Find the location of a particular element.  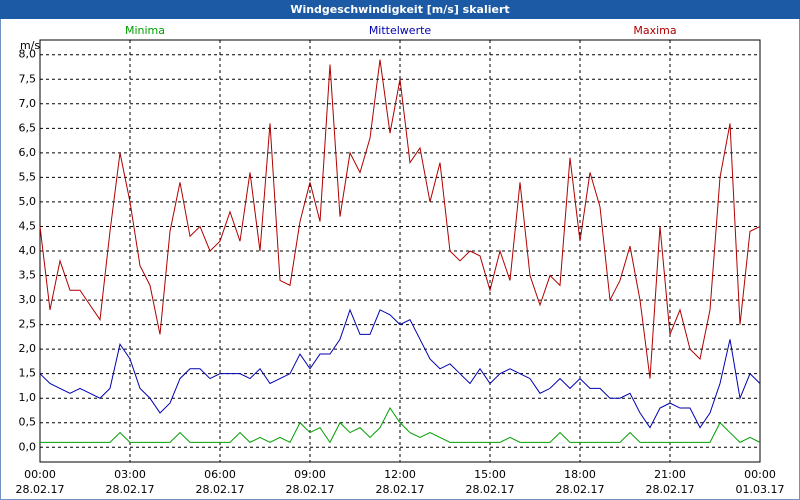

chart-title: Windgeschwindigkeit [m/s] skaliert is located at coordinates (399, 9).